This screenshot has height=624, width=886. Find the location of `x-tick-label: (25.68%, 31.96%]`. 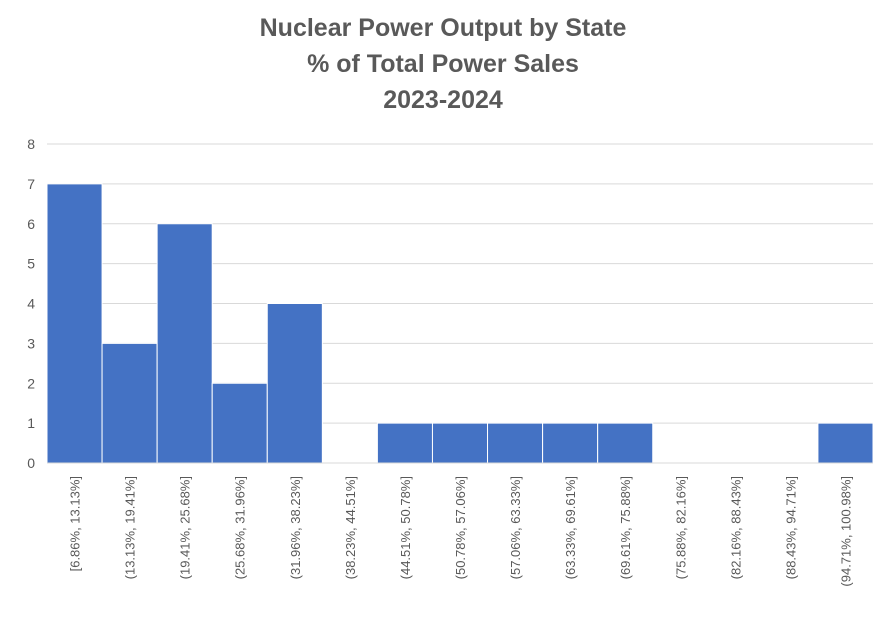

x-tick-label: (25.68%, 31.96%] is located at coordinates (240, 527).